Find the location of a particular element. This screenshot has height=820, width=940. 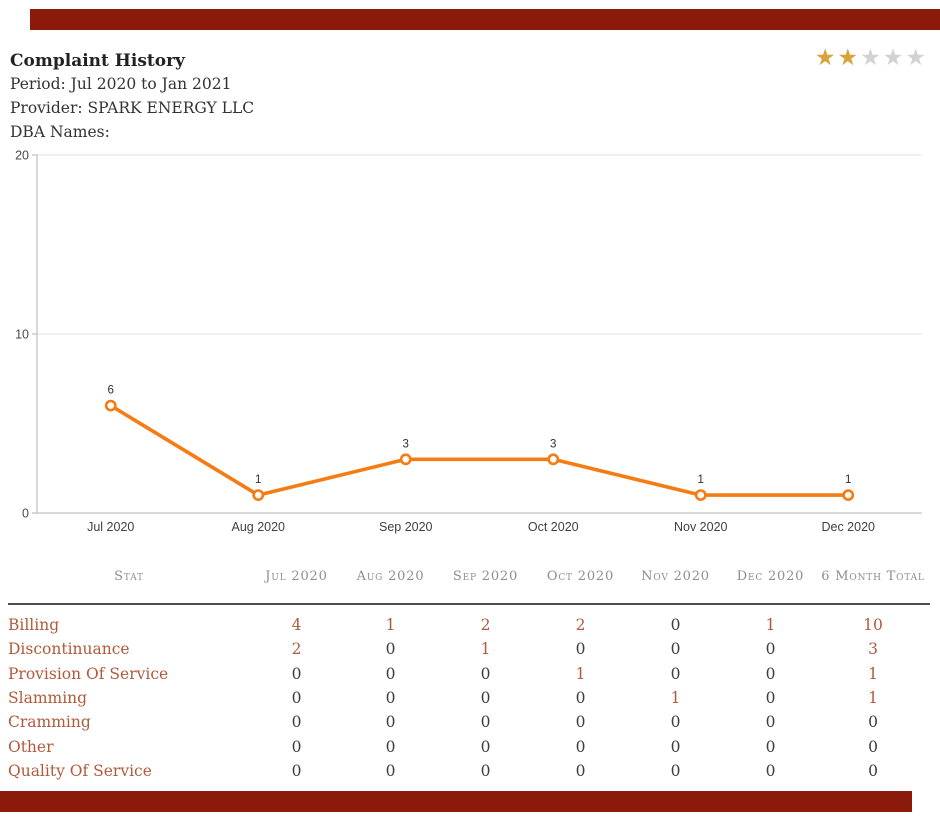

dba-names-text: DBA Names: is located at coordinates (60, 132).